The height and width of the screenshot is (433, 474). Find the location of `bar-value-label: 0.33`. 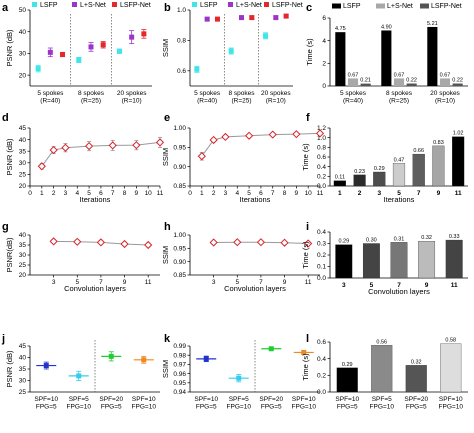

bar-value-label: 0.33 is located at coordinates (454, 237).